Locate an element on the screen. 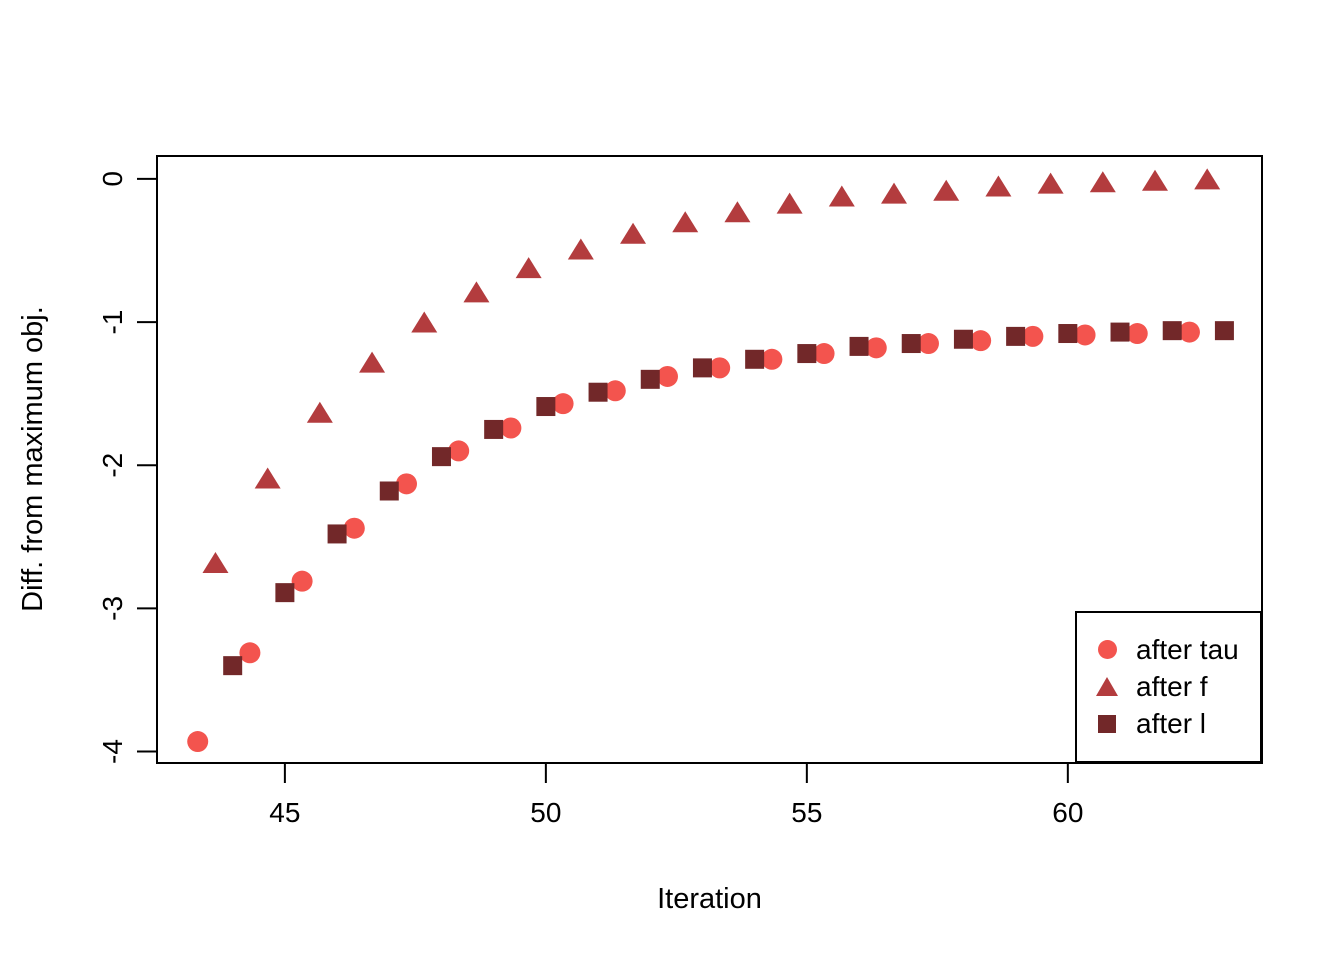 The width and height of the screenshot is (1344, 960). y-axis-tick-label: -4 is located at coordinates (112, 751).